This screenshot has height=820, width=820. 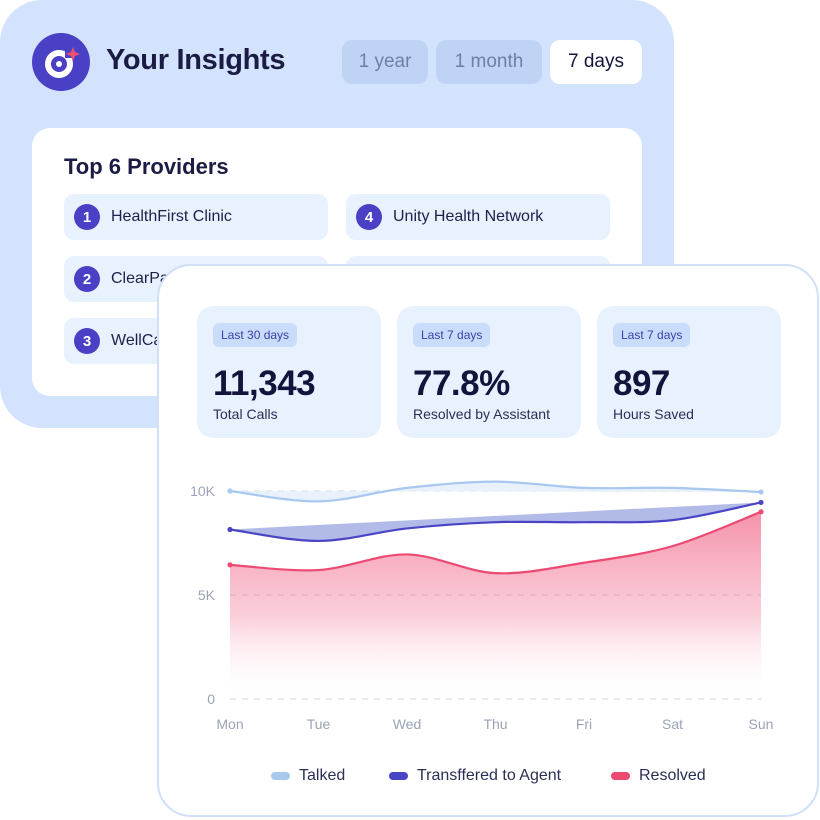 I want to click on y-tick-label: 0, so click(x=211, y=699).